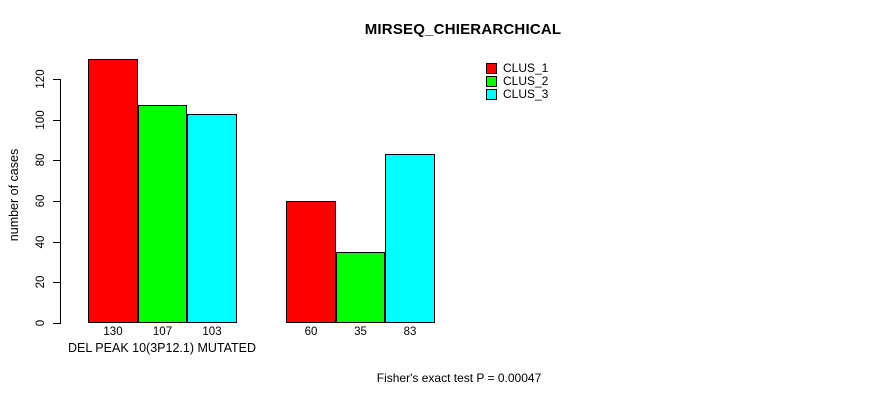 The width and height of the screenshot is (890, 400). I want to click on chart-title: MIRSEQ_CHIERARCHICAL, so click(463, 29).